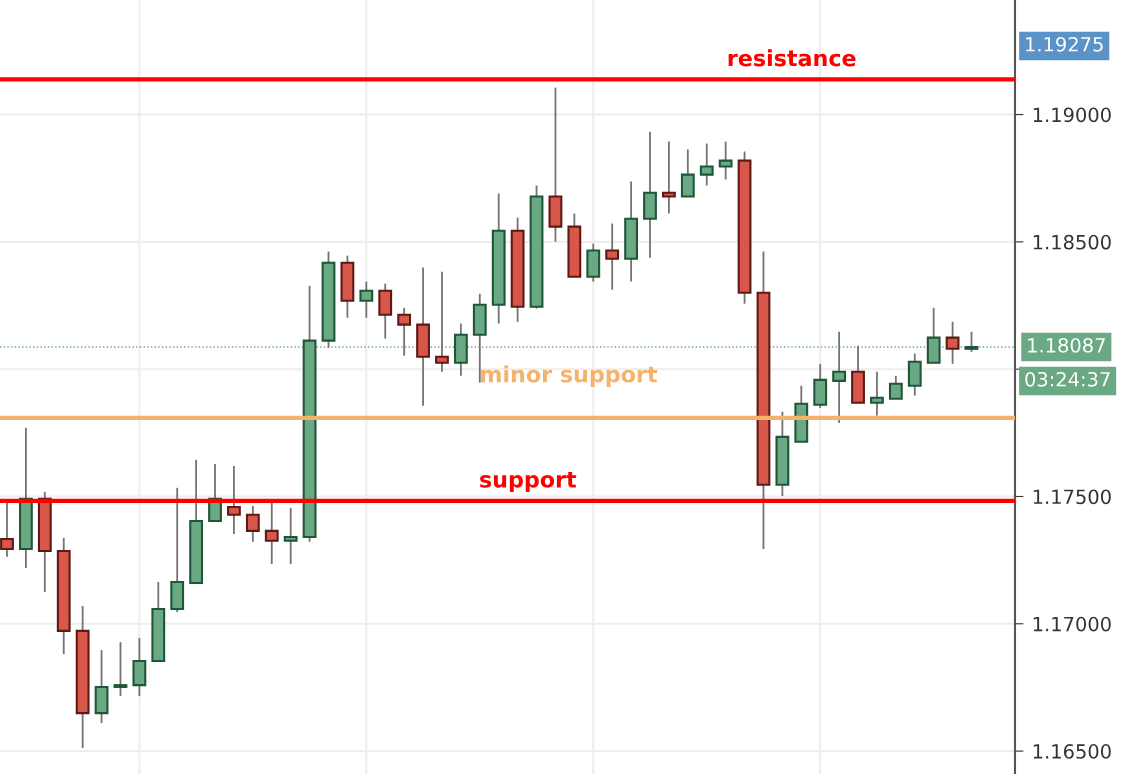 Image resolution: width=1126 pixels, height=774 pixels. What do you see at coordinates (1072, 751) in the screenshot?
I see `y-tick-label: 1.16500` at bounding box center [1072, 751].